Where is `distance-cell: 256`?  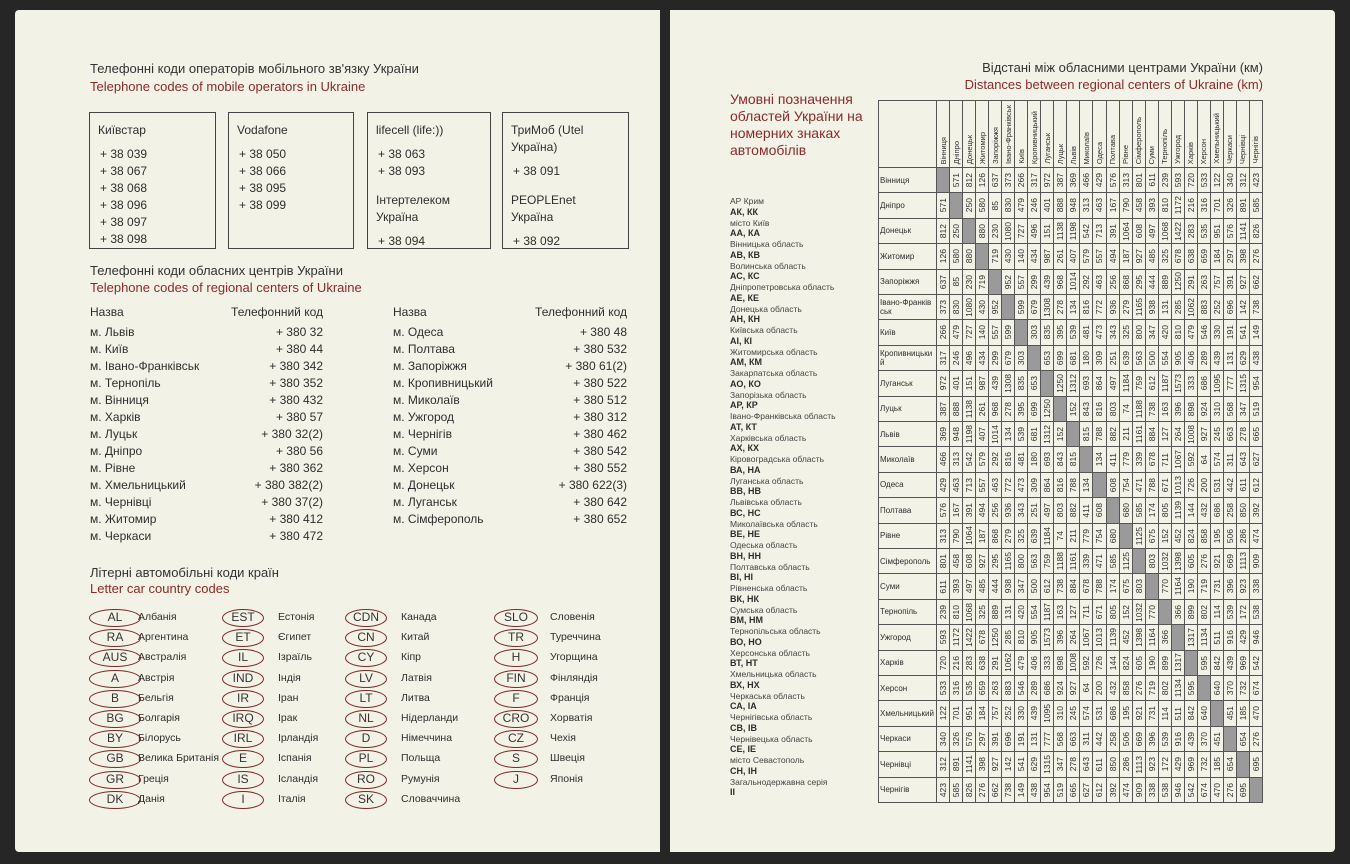 distance-cell: 256 is located at coordinates (996, 511).